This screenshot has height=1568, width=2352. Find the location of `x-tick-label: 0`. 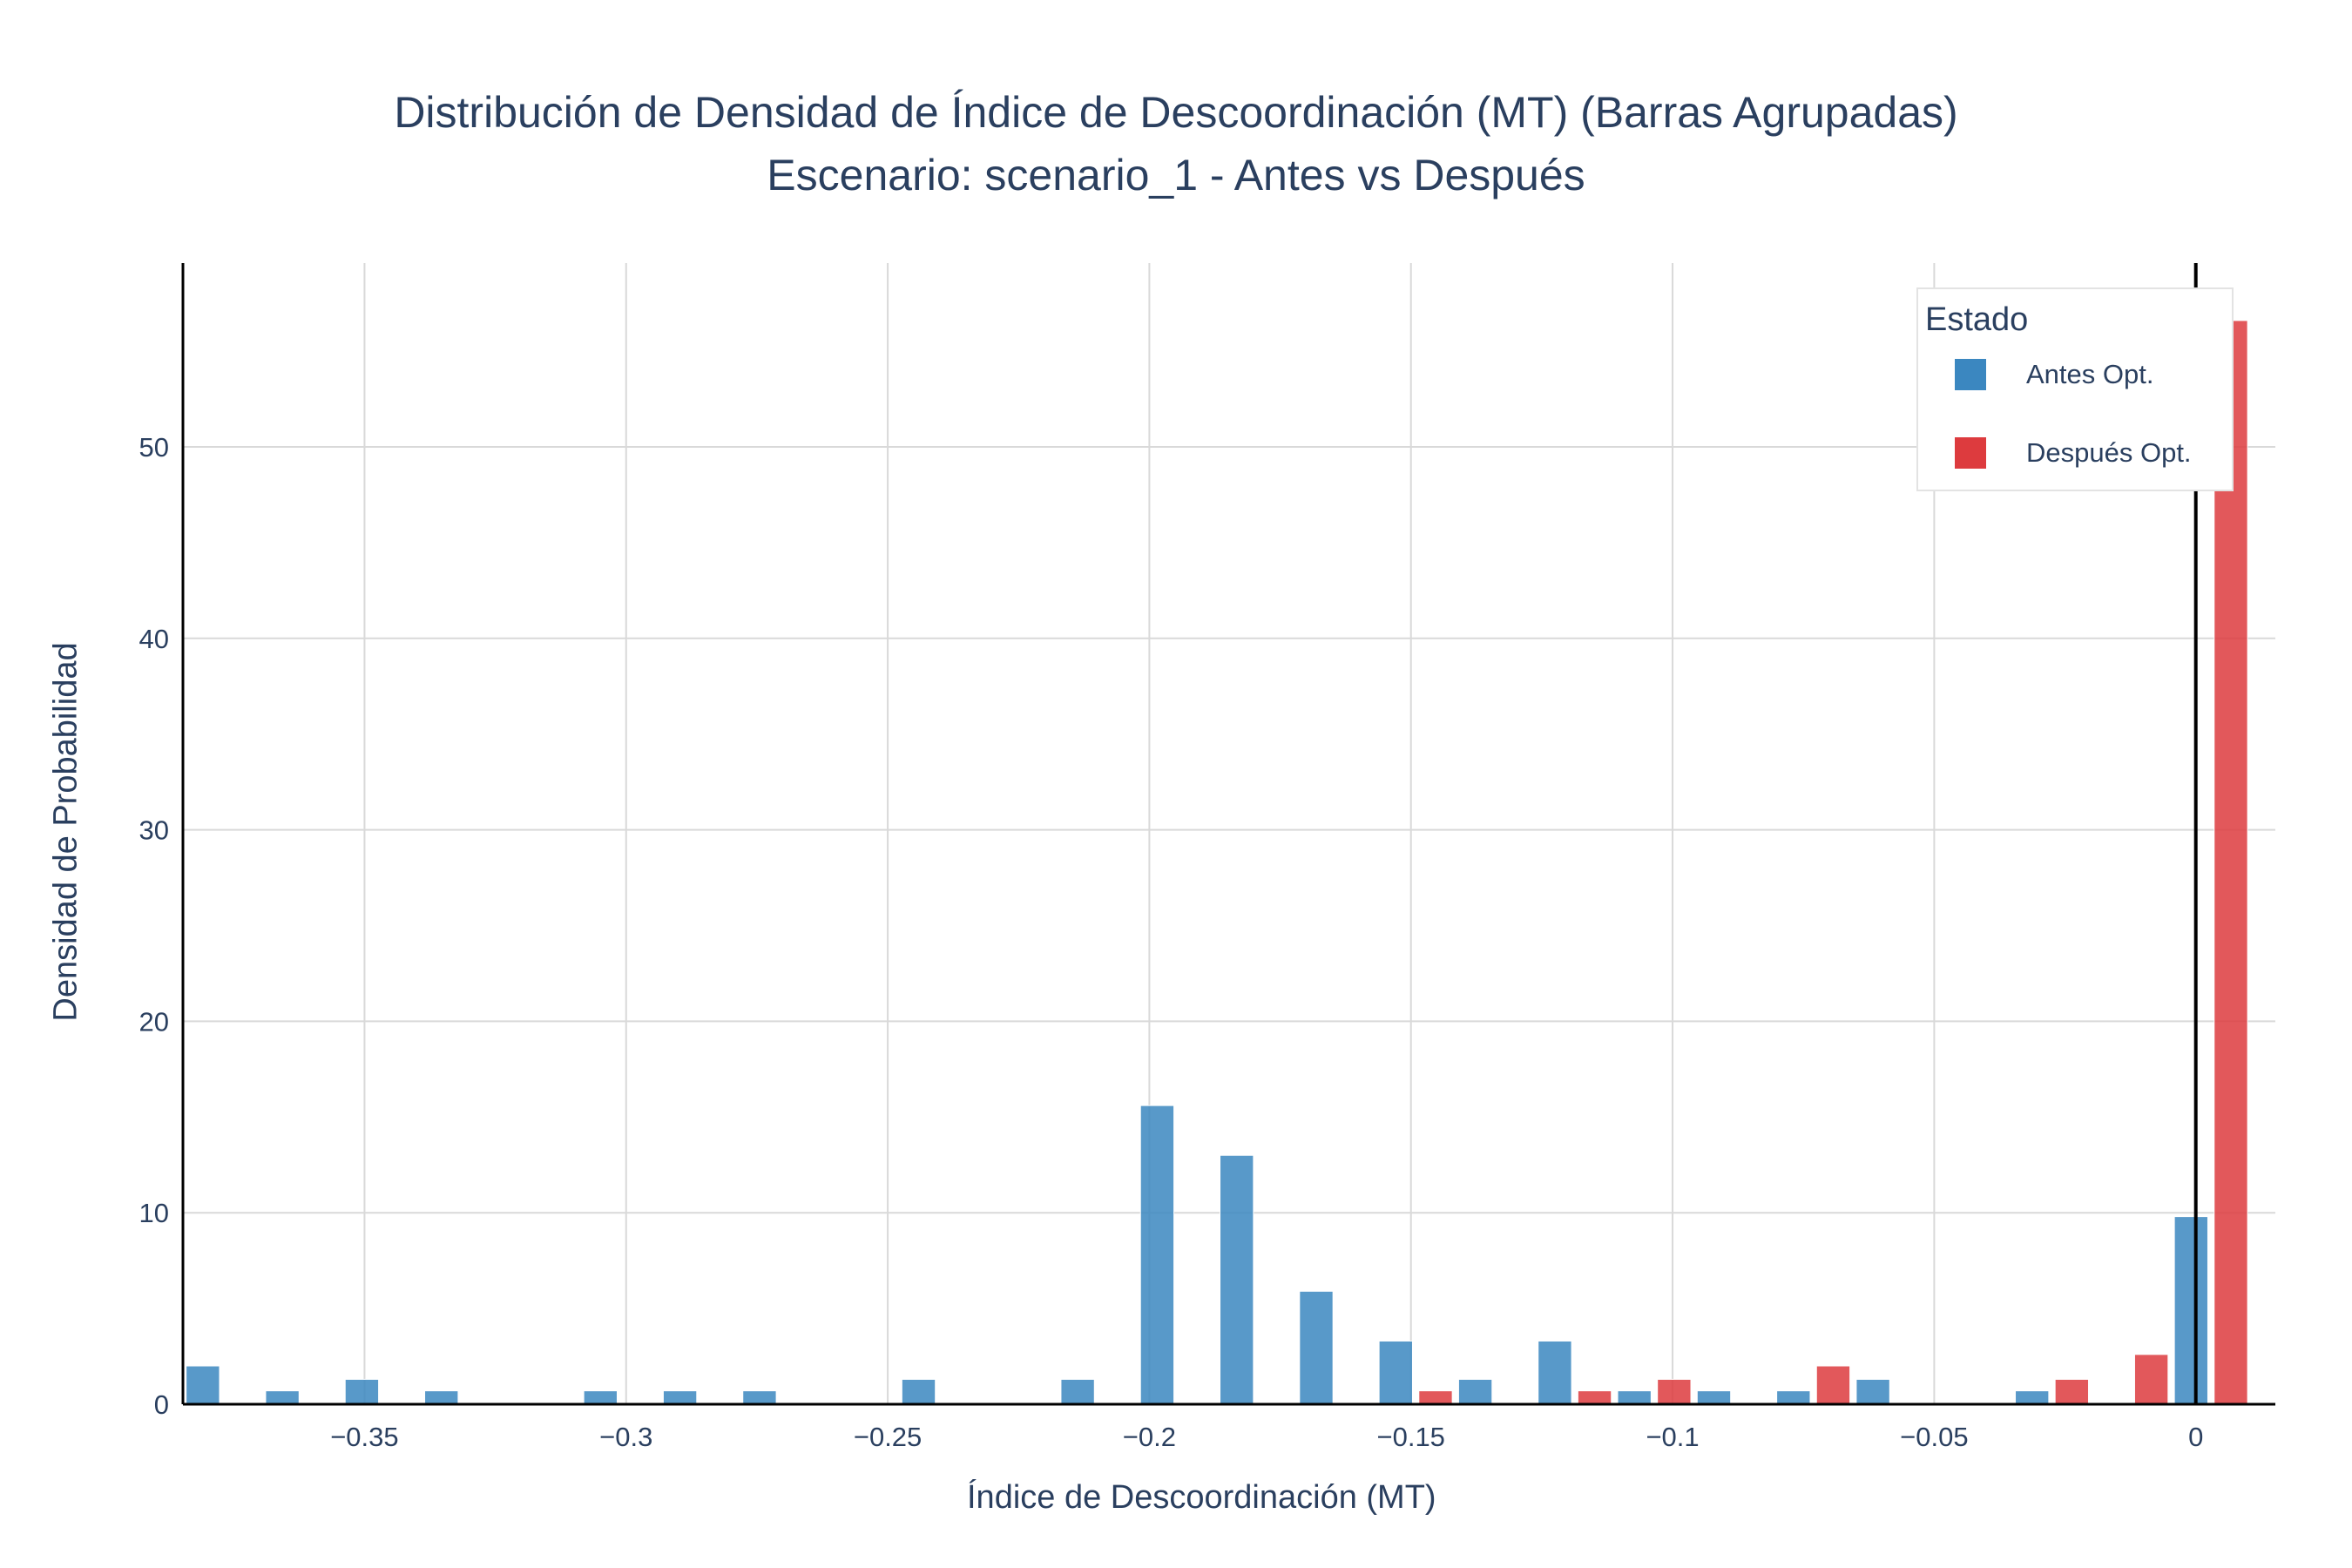

x-tick-label: 0 is located at coordinates (2195, 1437).